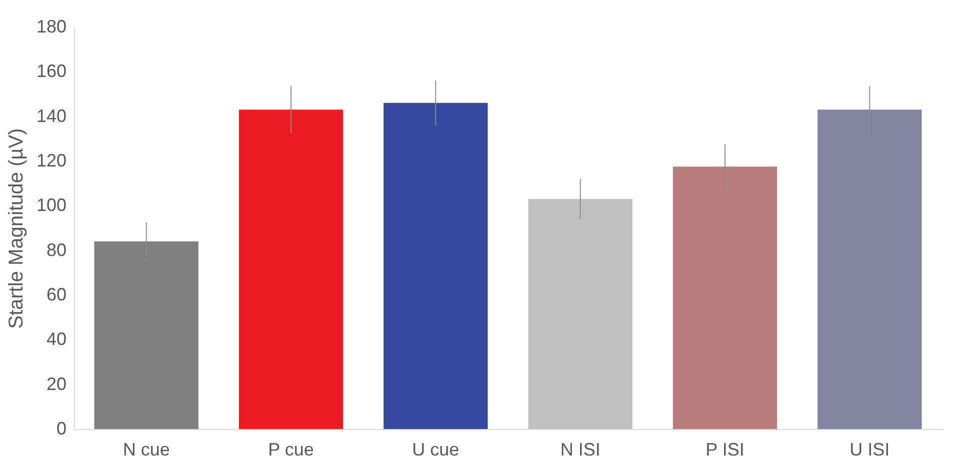 Image resolution: width=976 pixels, height=470 pixels. Describe the element at coordinates (51, 116) in the screenshot. I see `y-tick-label: 140` at that location.